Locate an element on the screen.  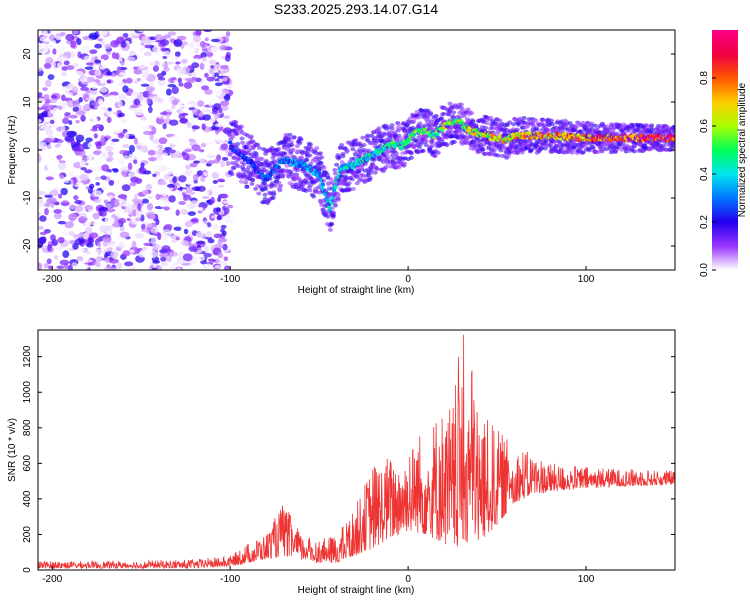
y-tick-label: 1200 is located at coordinates (27, 356).